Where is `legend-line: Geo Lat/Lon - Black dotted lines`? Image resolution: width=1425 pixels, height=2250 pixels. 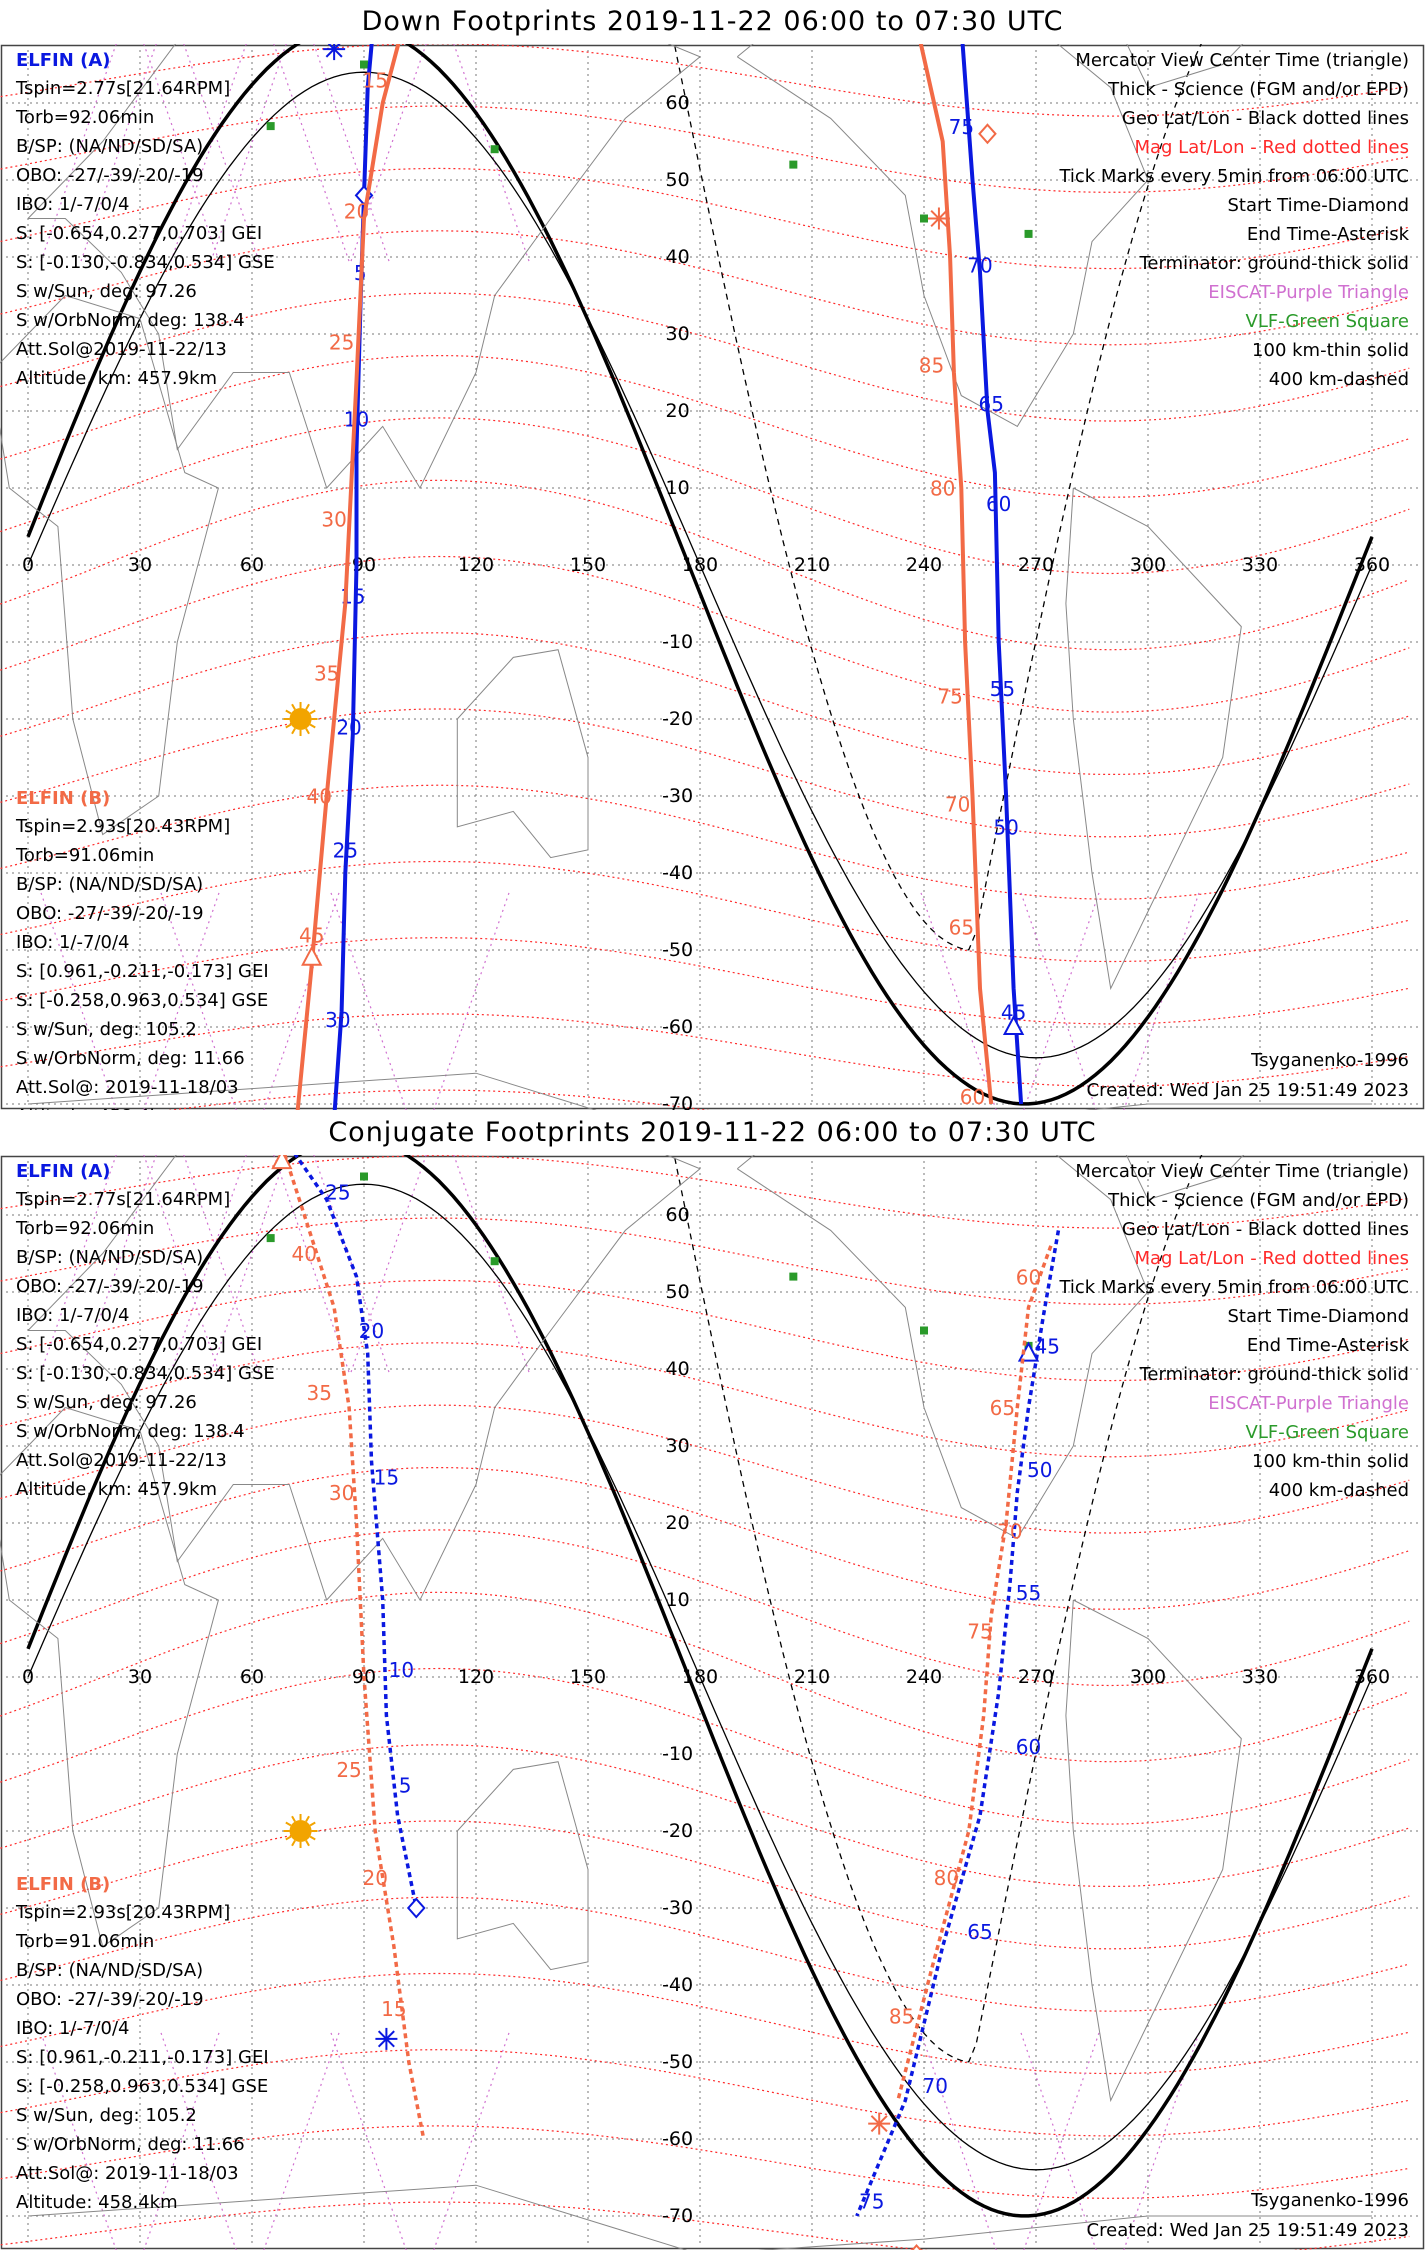
legend-line: Geo Lat/Lon - Black dotted lines is located at coordinates (1265, 118).